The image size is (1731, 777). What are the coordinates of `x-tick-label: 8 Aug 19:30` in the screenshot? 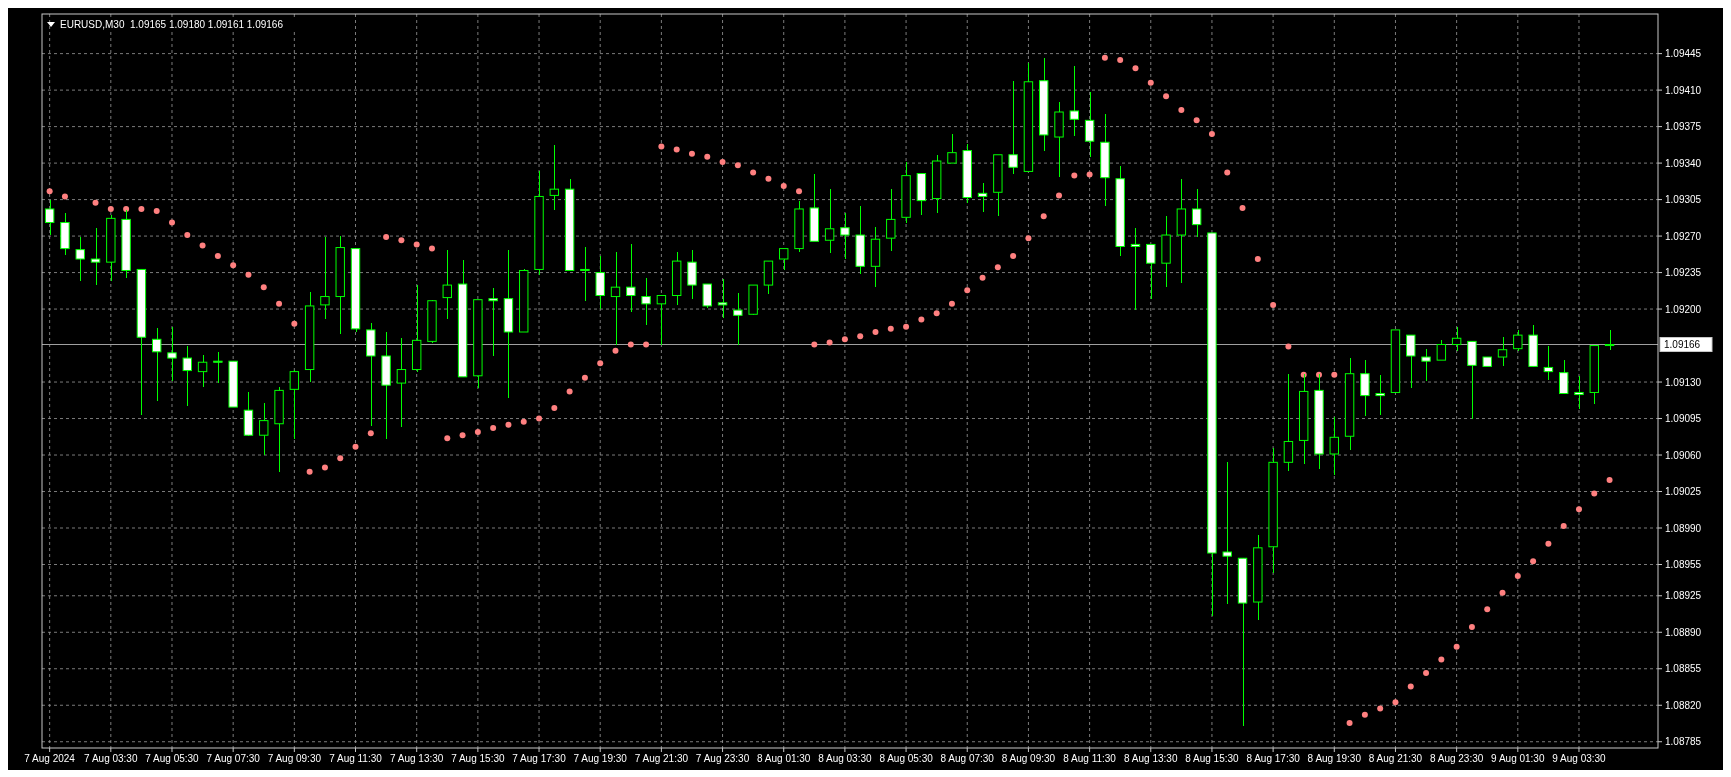 It's located at (1334, 758).